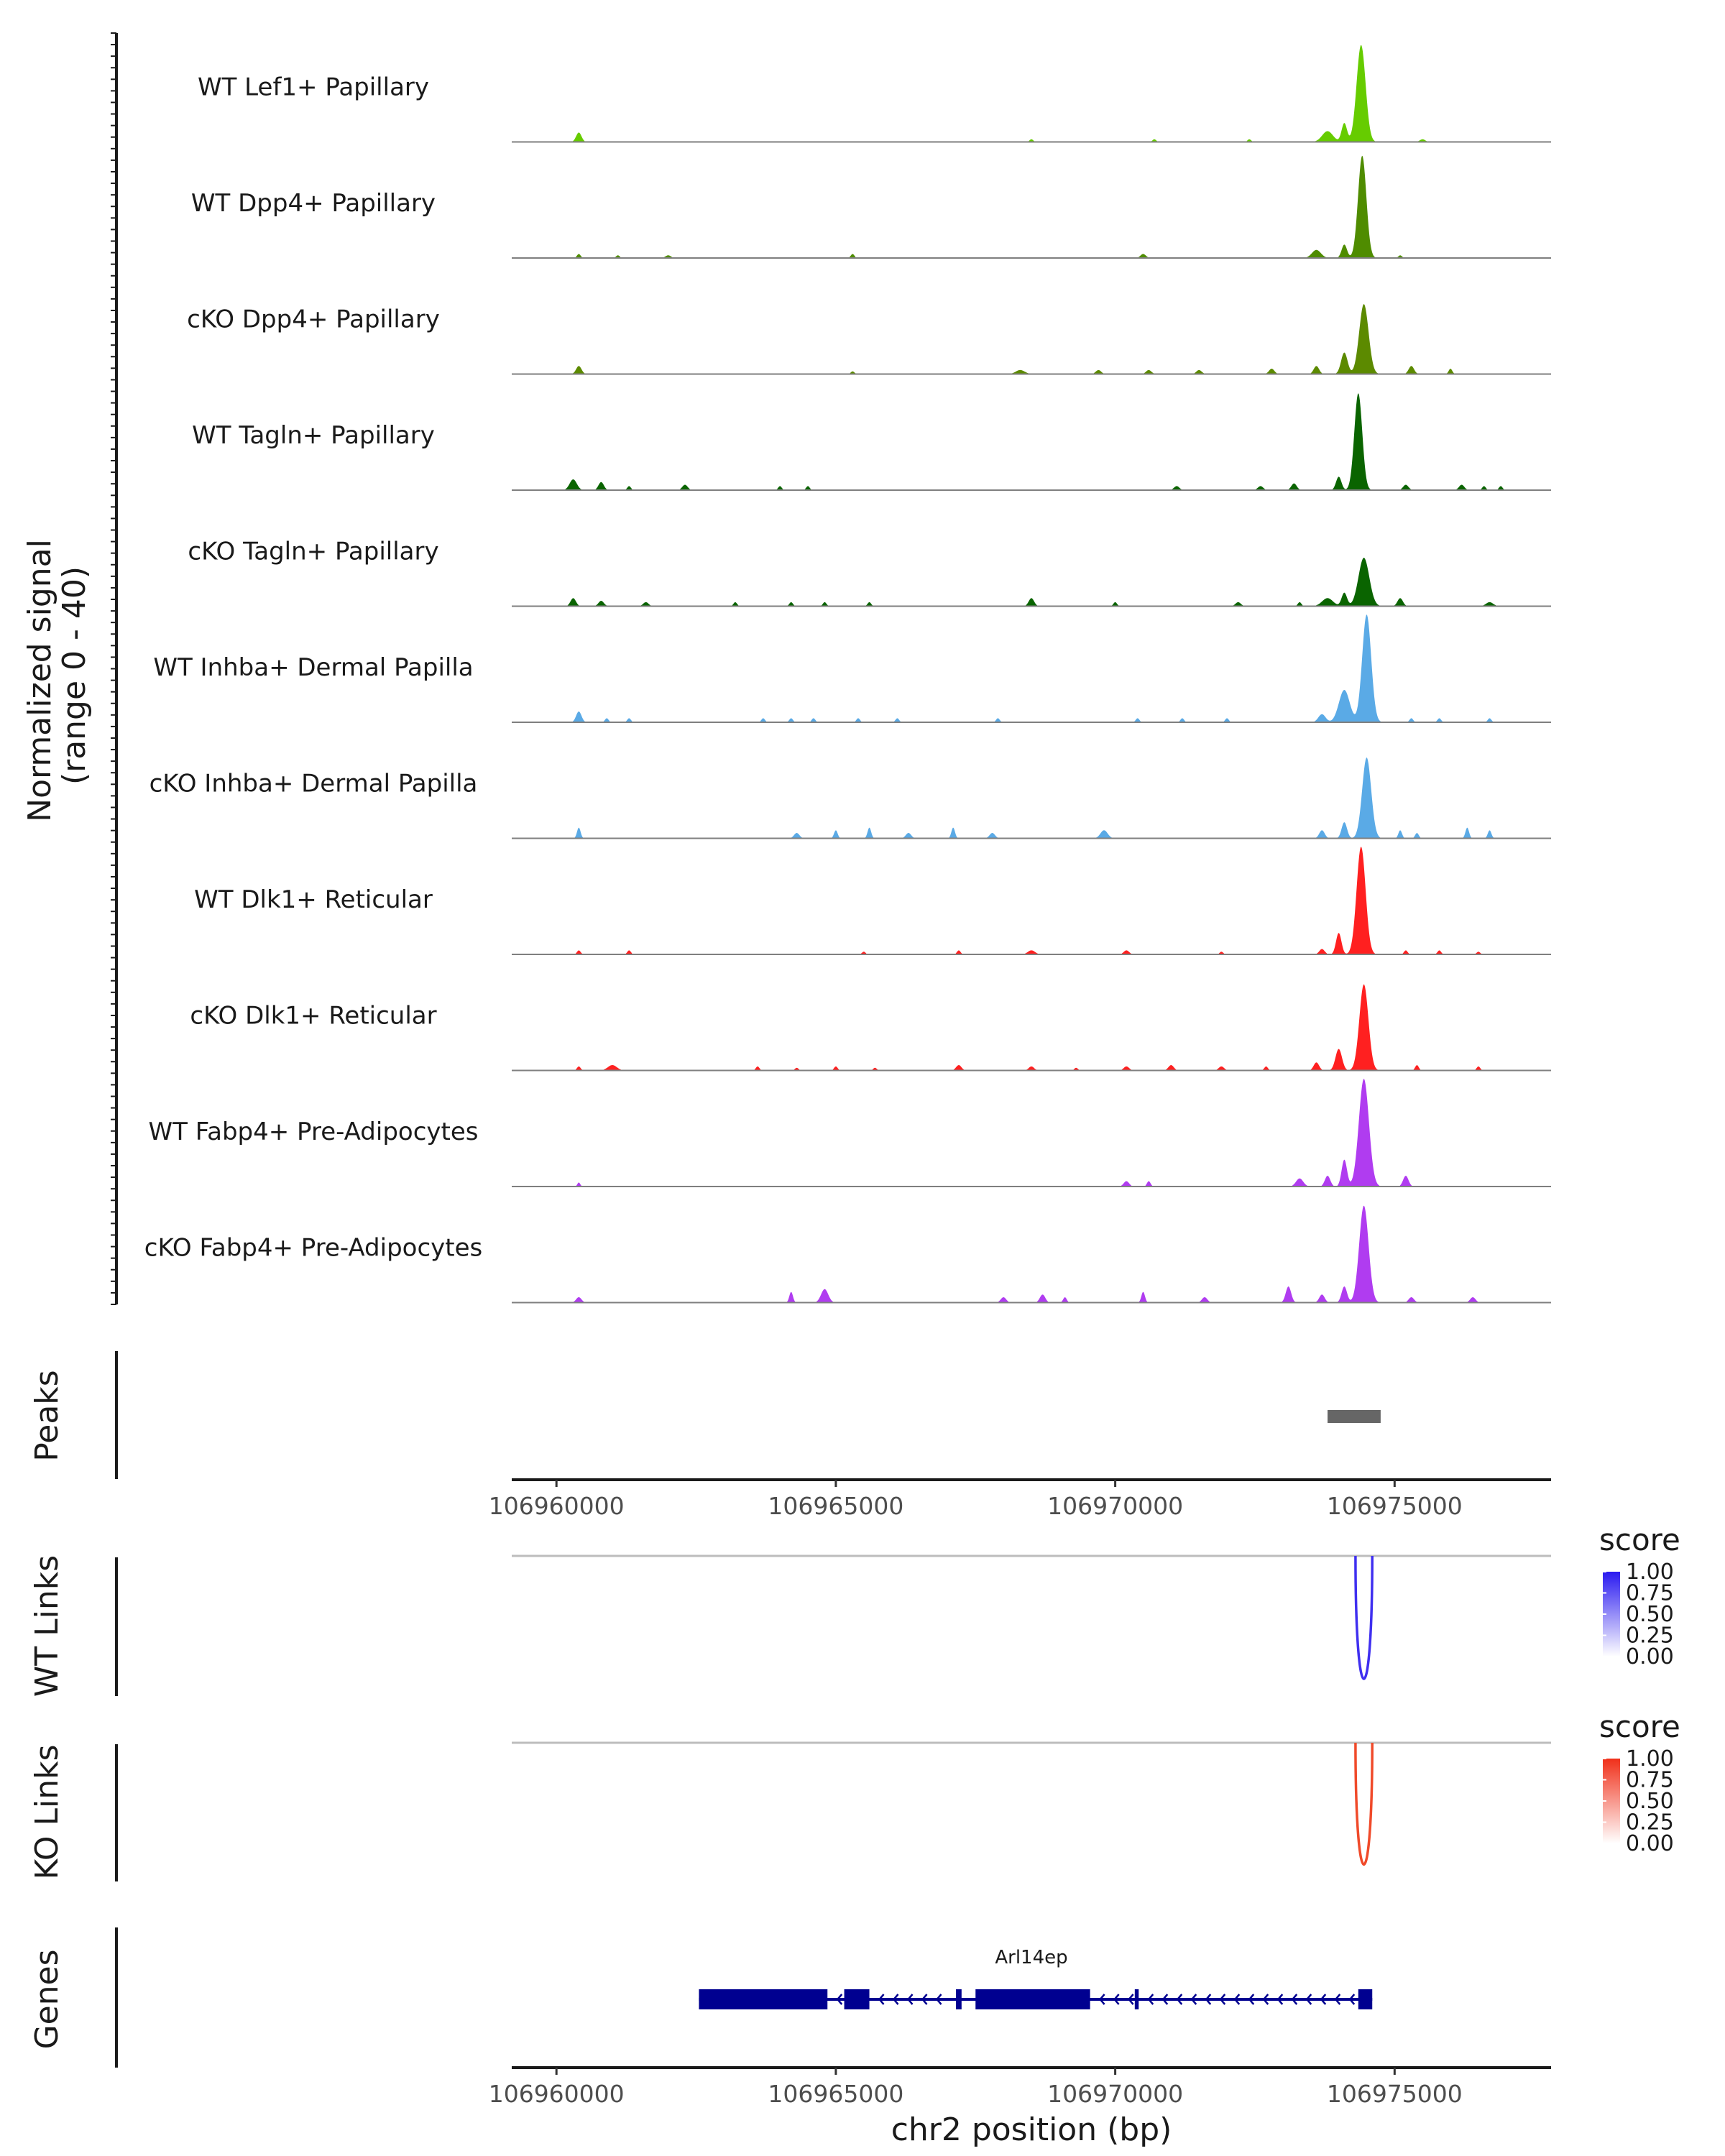 The height and width of the screenshot is (2156, 1725). Describe the element at coordinates (47, 1626) in the screenshot. I see `link-track-label: WT Links` at that location.